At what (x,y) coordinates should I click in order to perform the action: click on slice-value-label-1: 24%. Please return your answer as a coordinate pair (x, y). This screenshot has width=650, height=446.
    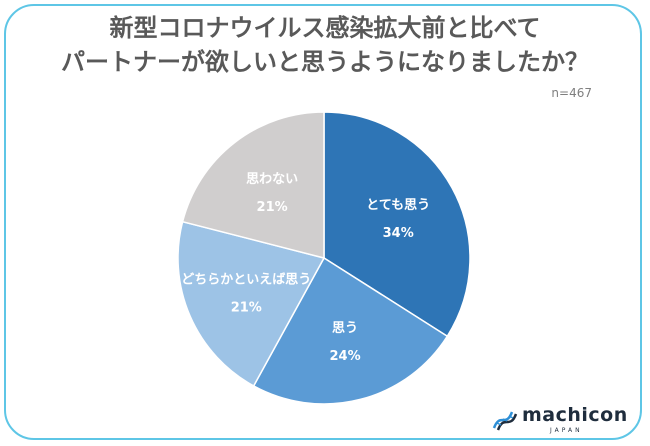
    Looking at the image, I should click on (344, 356).